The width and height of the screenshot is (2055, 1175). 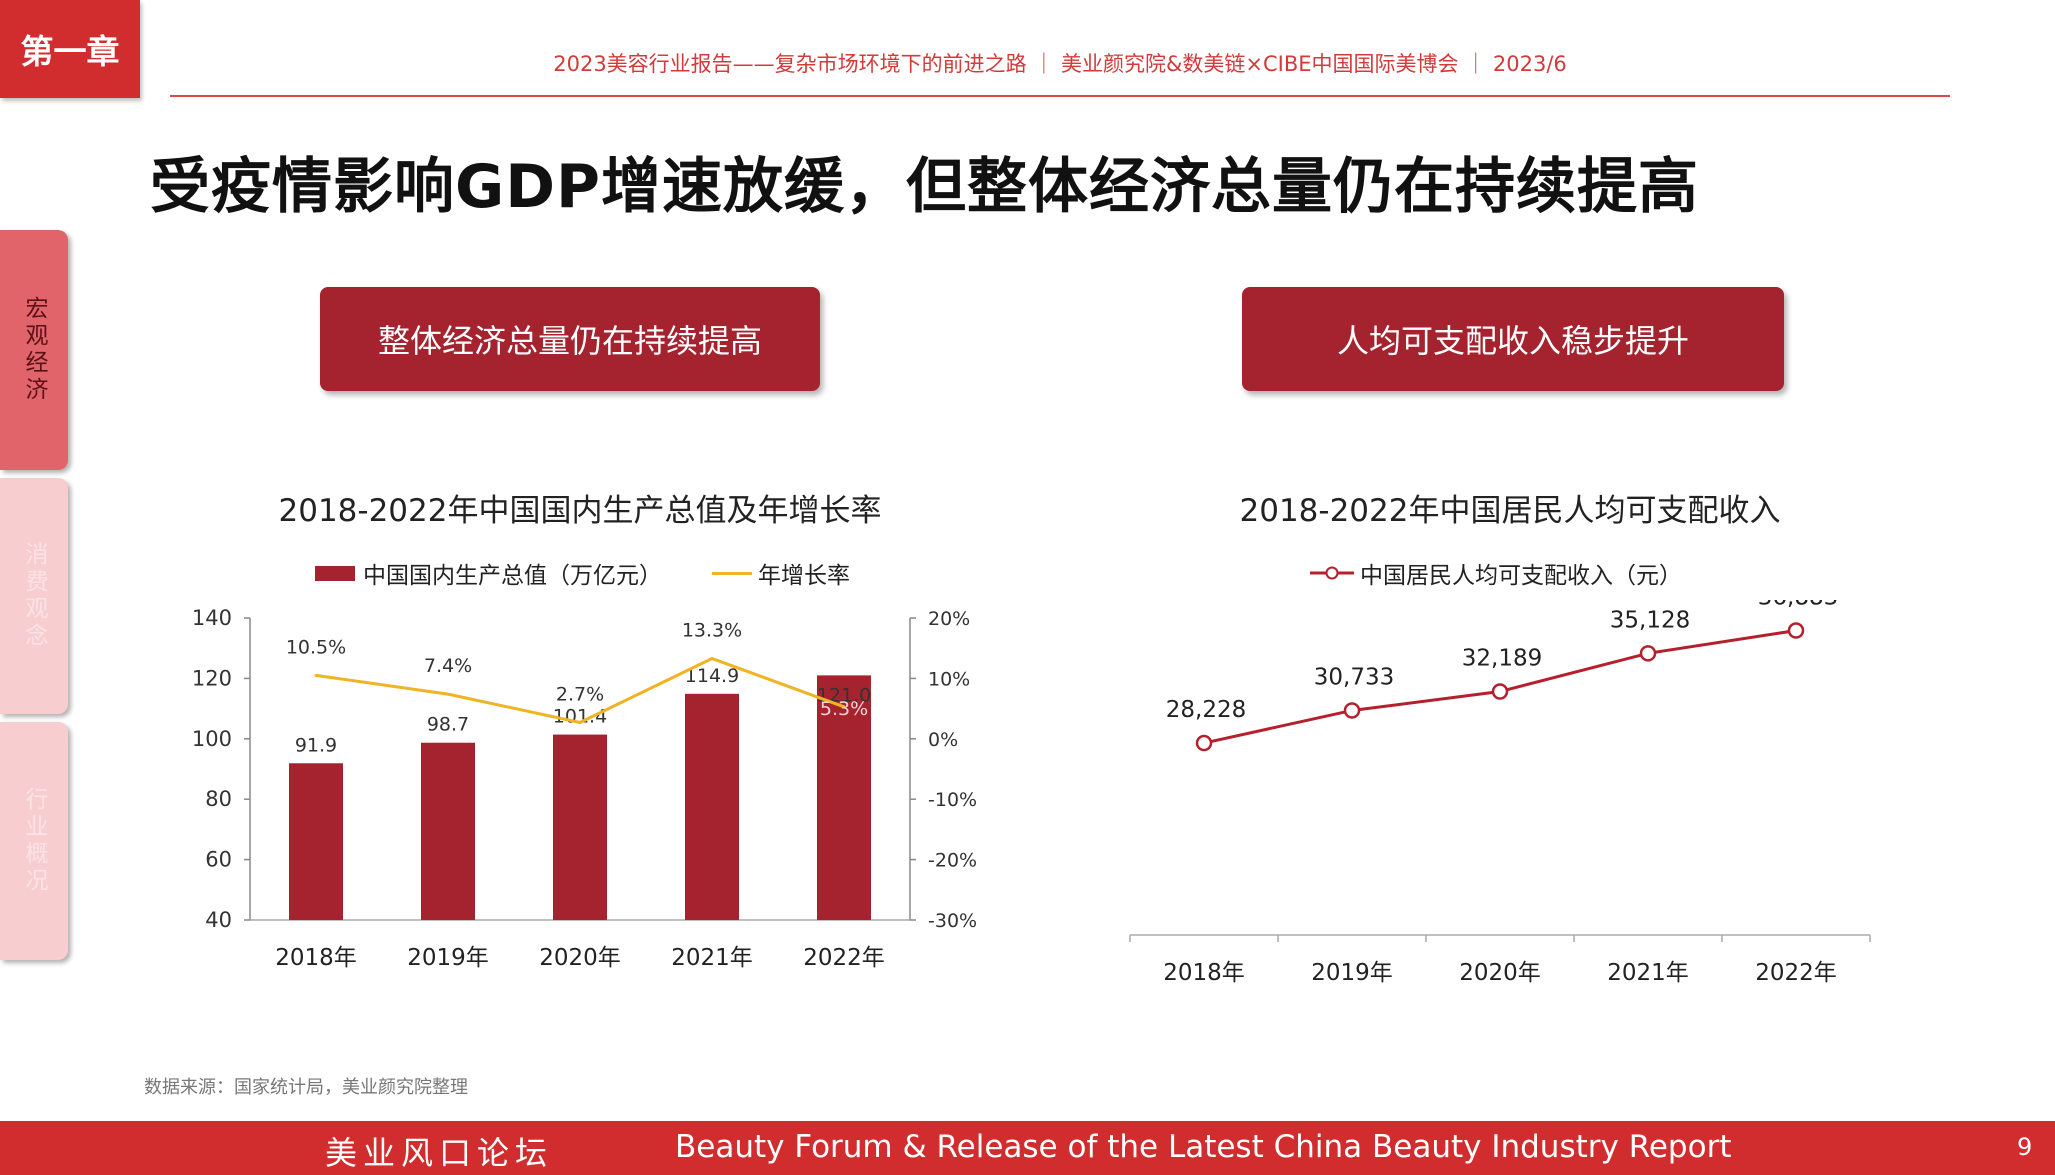 I want to click on legend-line-swatch, so click(x=732, y=573).